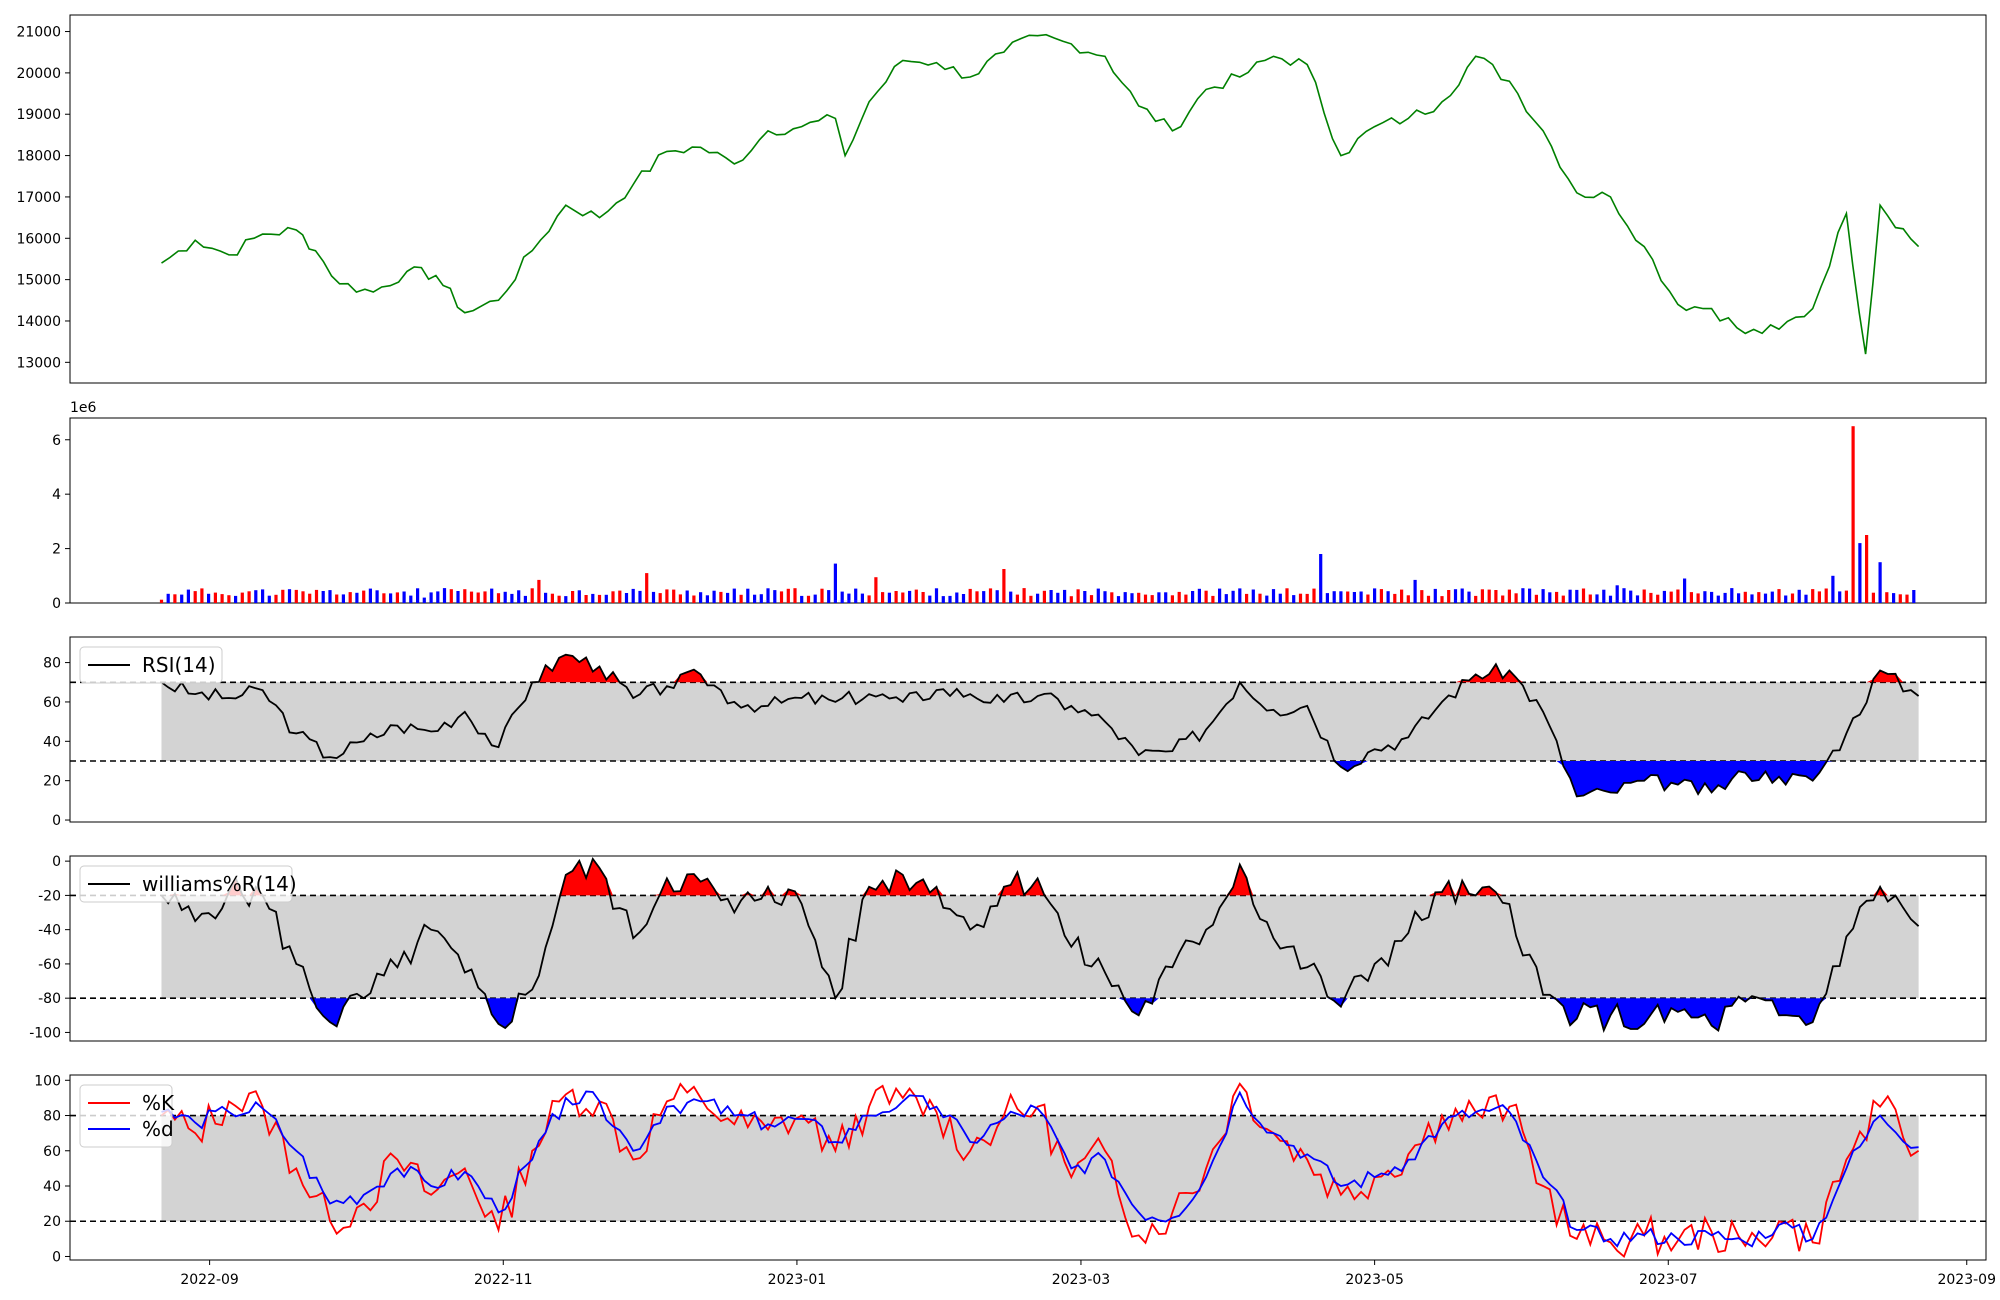 Image resolution: width=2000 pixels, height=1300 pixels. I want to click on stochastic-axes-frame, so click(1028, 1167).